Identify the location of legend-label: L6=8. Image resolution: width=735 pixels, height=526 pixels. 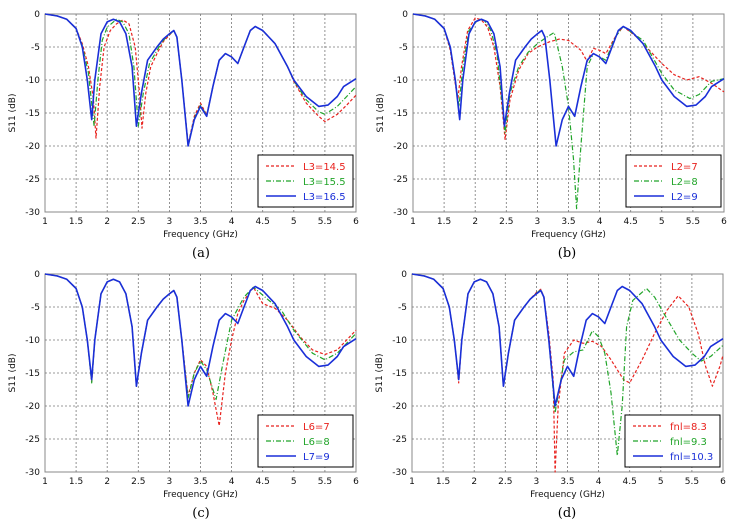
(316, 442).